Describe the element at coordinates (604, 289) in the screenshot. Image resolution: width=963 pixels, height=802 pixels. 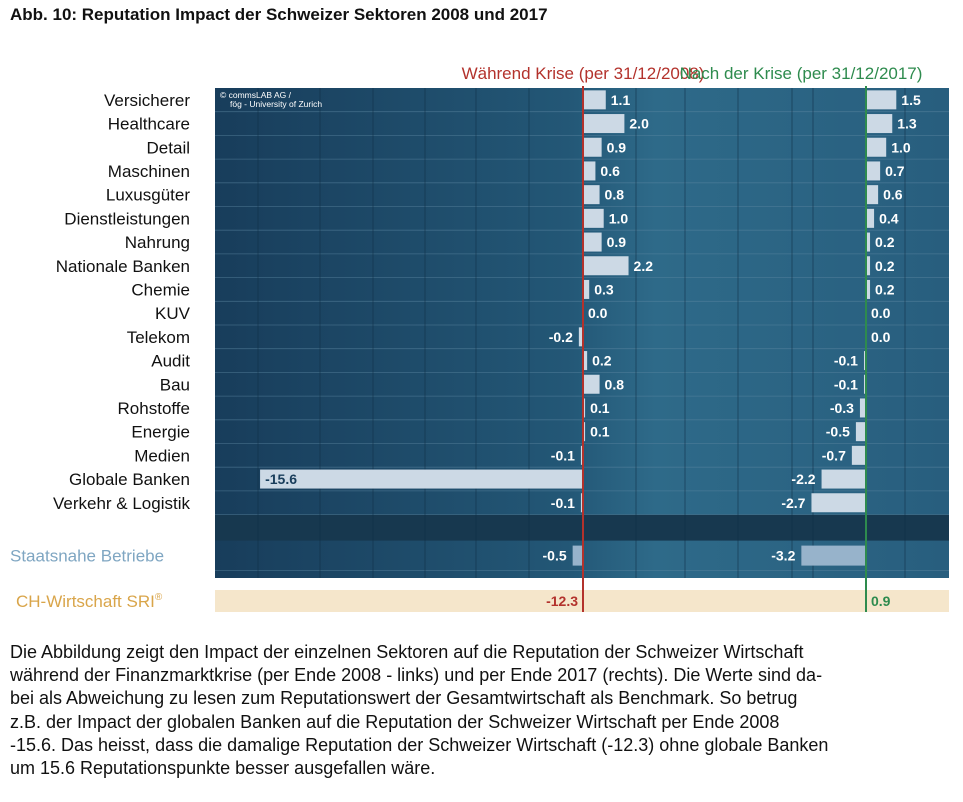
I see `value-label-2008: 0.3` at that location.